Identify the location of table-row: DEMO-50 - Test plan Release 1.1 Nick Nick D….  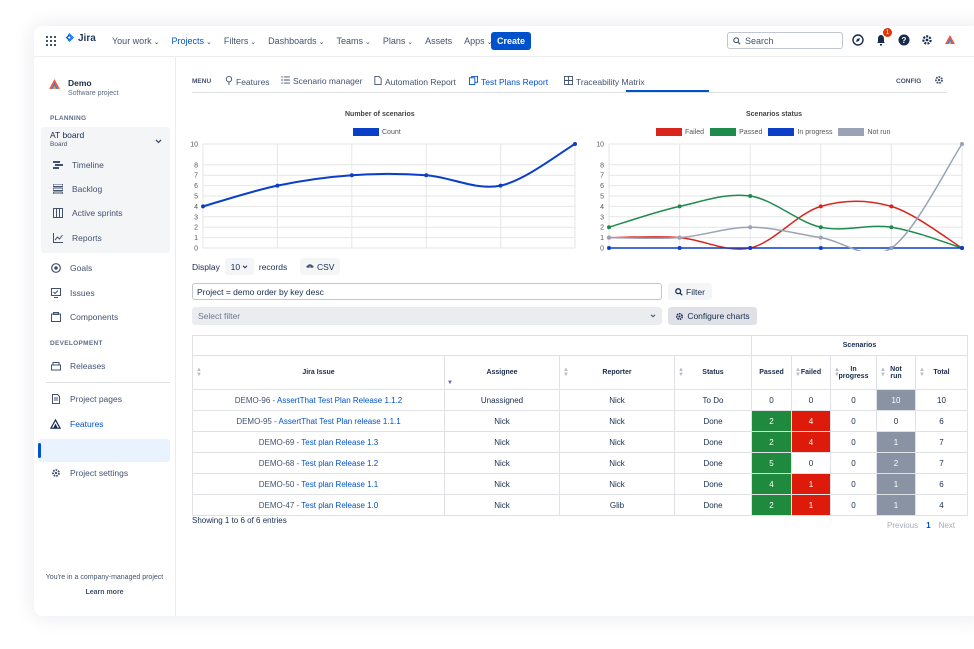
(580, 484).